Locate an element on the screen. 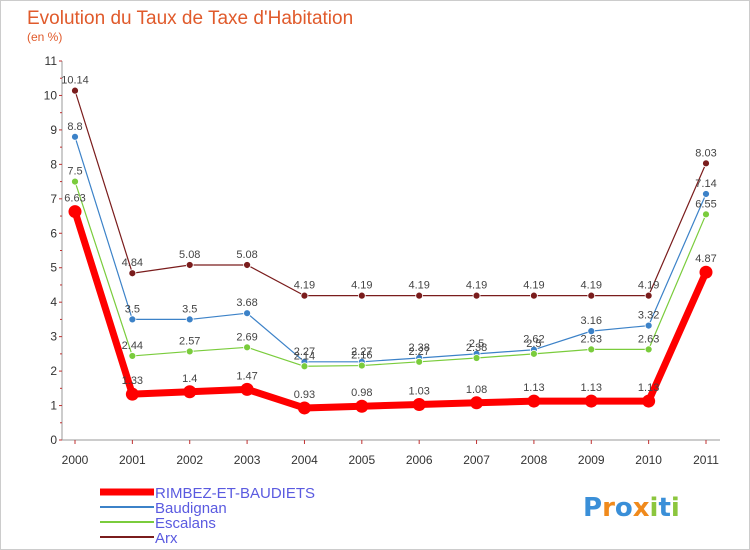 The image size is (750, 550). data-label-rimbez-et-baudiets: 1.47 is located at coordinates (246, 376).